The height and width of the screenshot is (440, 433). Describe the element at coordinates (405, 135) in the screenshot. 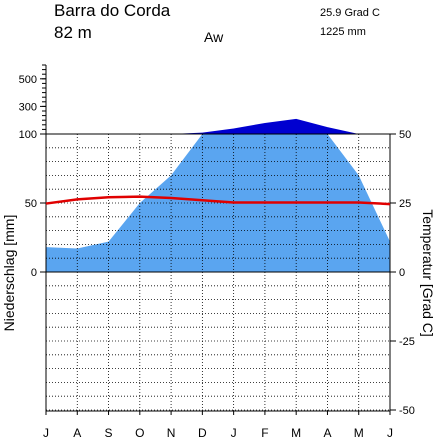

I see `temp-tick-label: 50` at that location.